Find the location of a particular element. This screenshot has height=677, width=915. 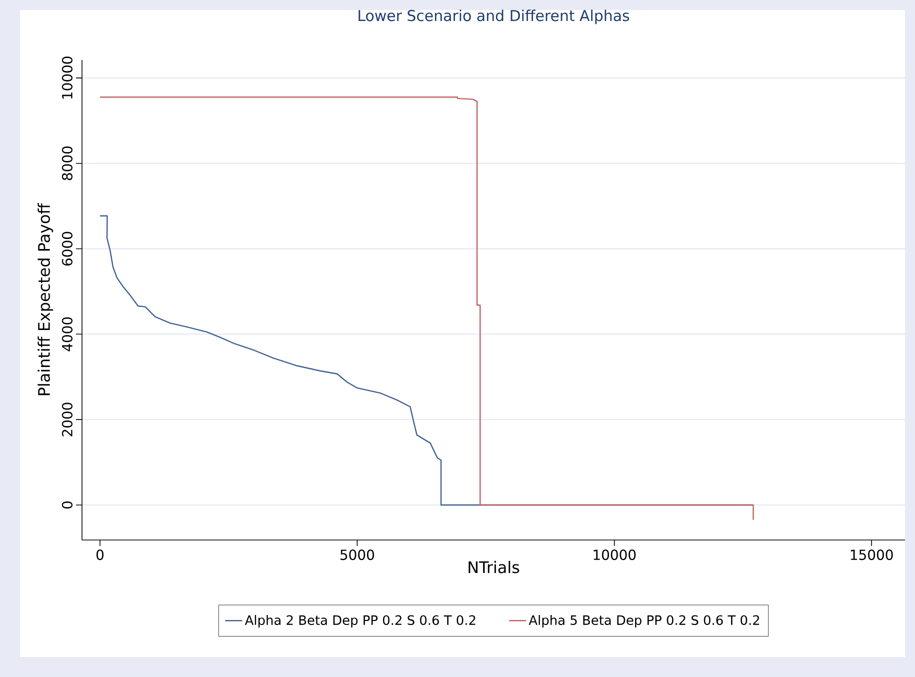

y-tick-label: 6000 is located at coordinates (67, 249).